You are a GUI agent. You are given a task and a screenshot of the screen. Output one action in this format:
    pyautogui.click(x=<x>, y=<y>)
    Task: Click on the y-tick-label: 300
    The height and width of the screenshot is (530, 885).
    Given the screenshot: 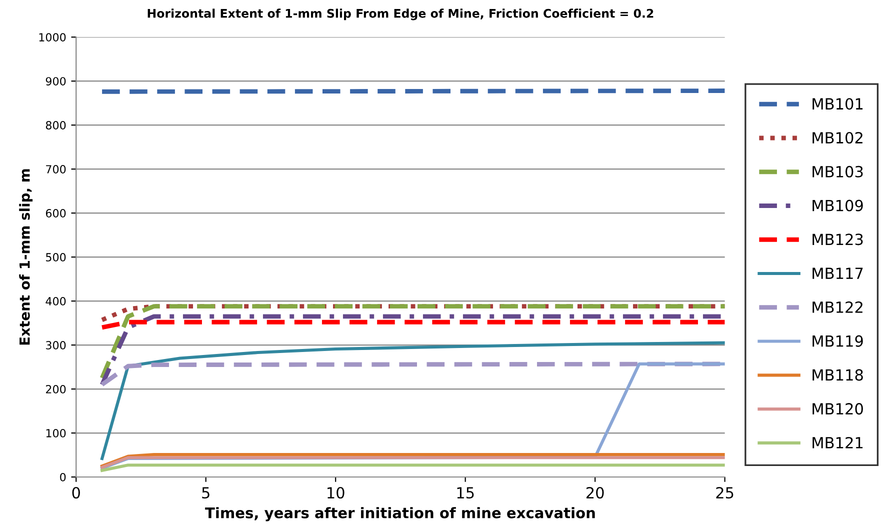 What is the action you would take?
    pyautogui.click(x=56, y=345)
    